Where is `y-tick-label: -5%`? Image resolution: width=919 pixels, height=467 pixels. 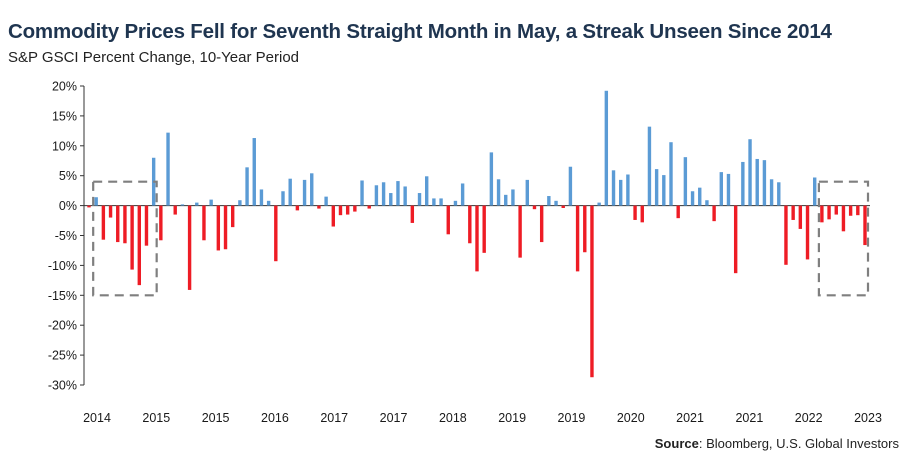
y-tick-label: -5% is located at coordinates (66, 236).